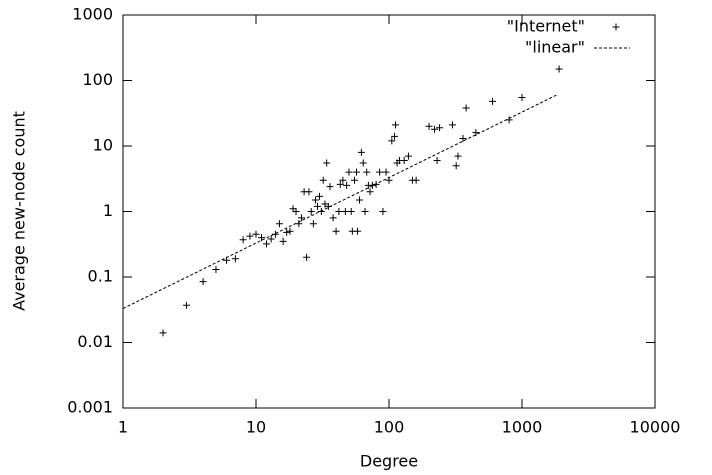  Describe the element at coordinates (555, 47) in the screenshot. I see `legend-label: "linear"` at that location.